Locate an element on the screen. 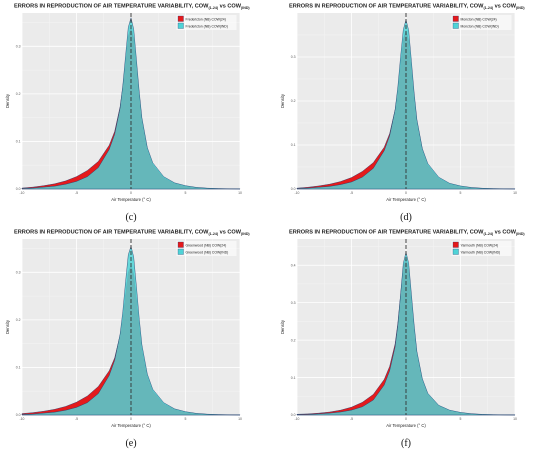 Image resolution: width=550 pixels, height=452 pixels. panel-caption: (f) is located at coordinates (406, 443).